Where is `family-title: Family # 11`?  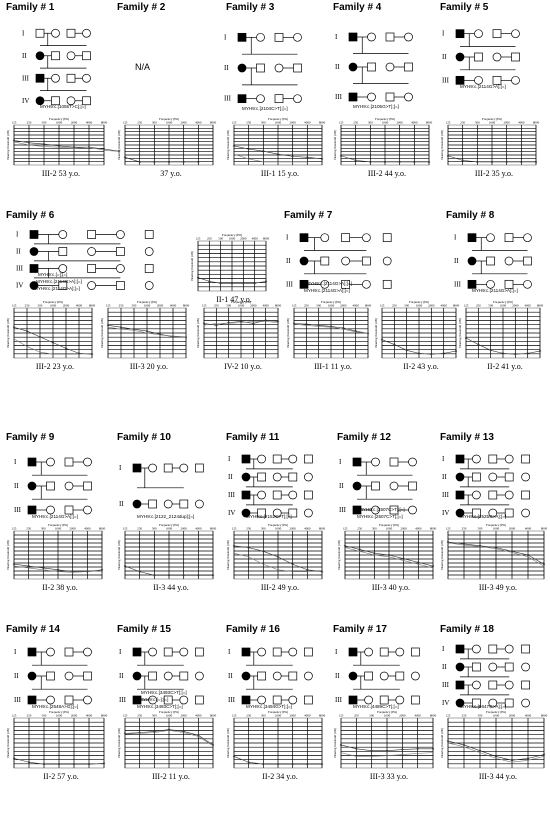 family-title: Family # 11 is located at coordinates (253, 437).